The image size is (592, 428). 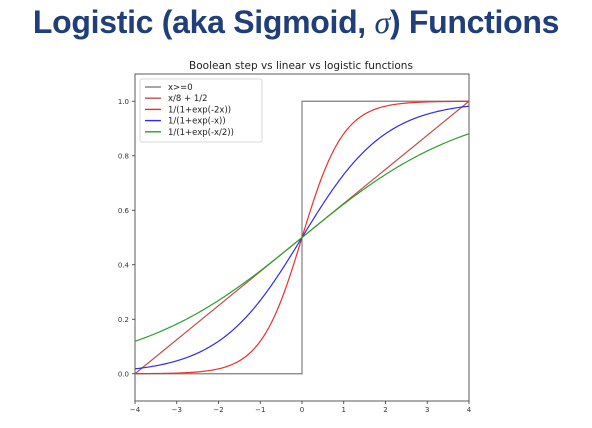 What do you see at coordinates (135, 410) in the screenshot?
I see `x-tick-label: −4` at bounding box center [135, 410].